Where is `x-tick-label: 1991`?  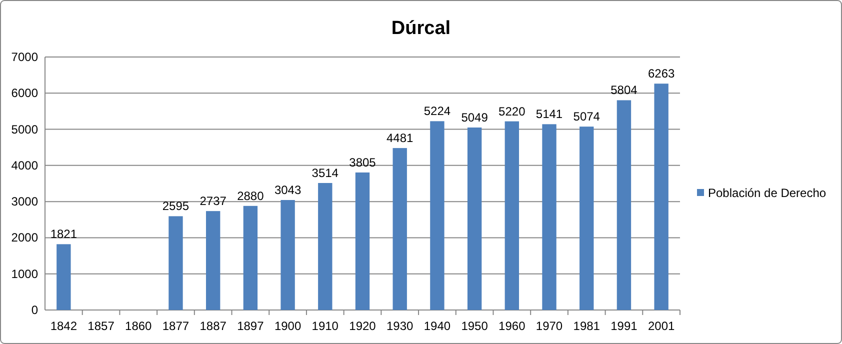 x-tick-label: 1991 is located at coordinates (624, 326).